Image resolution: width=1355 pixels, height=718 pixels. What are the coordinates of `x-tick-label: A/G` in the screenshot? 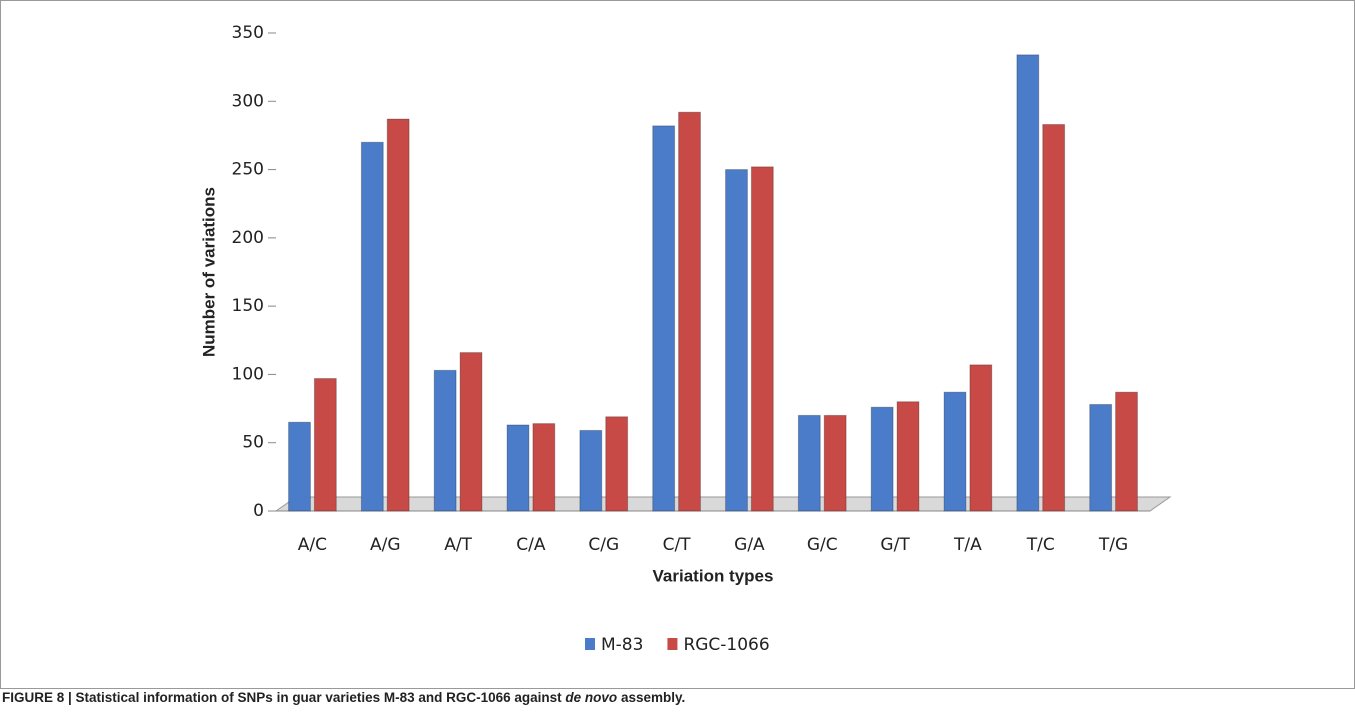 It's located at (385, 545).